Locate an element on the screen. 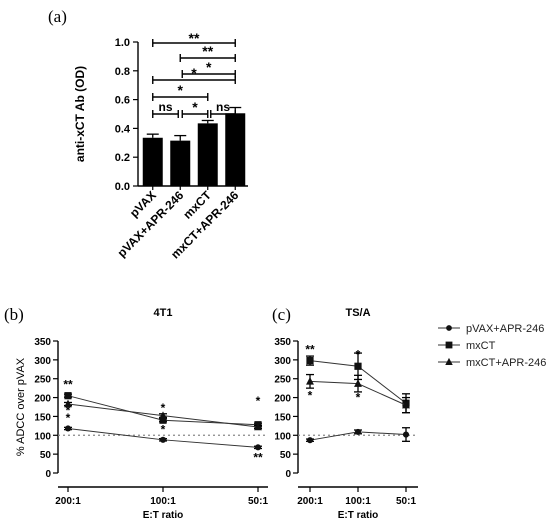 The image size is (550, 532). y-tick-label: 0.8 is located at coordinates (122, 72).